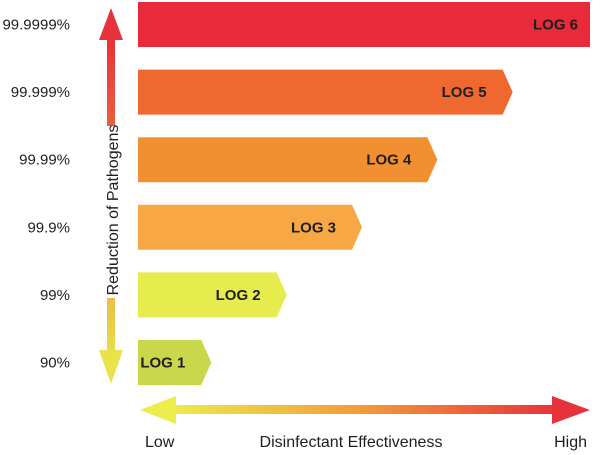  What do you see at coordinates (351, 442) in the screenshot?
I see `x-axis-label: Disinfectant Effectiveness` at bounding box center [351, 442].